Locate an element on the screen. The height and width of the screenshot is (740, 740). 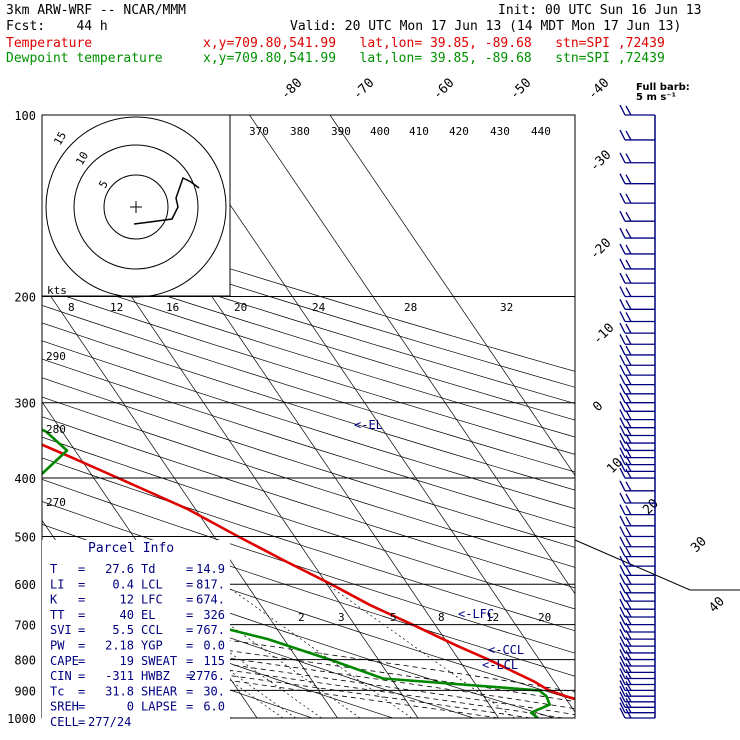
parcel-field-name: EL is located at coordinates (148, 615).